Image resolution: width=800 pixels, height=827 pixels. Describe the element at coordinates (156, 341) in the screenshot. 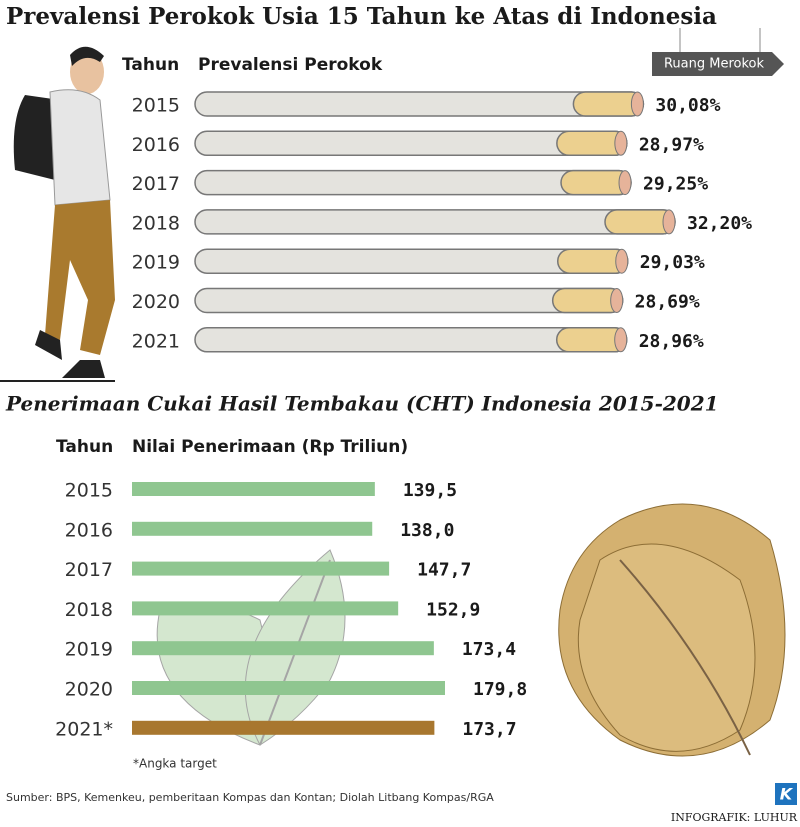

I see `y-tick-label: 2021` at that location.